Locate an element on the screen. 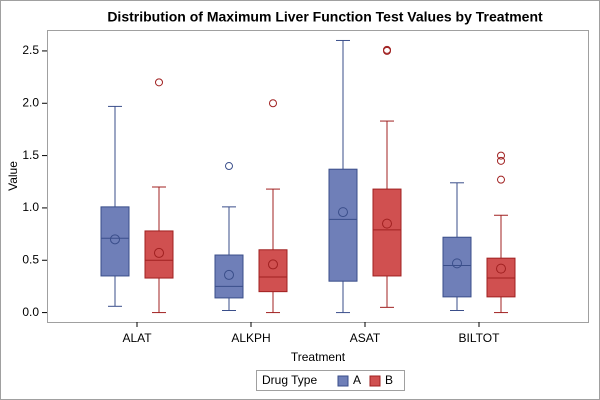  y-axis-label: Value is located at coordinates (13, 176).